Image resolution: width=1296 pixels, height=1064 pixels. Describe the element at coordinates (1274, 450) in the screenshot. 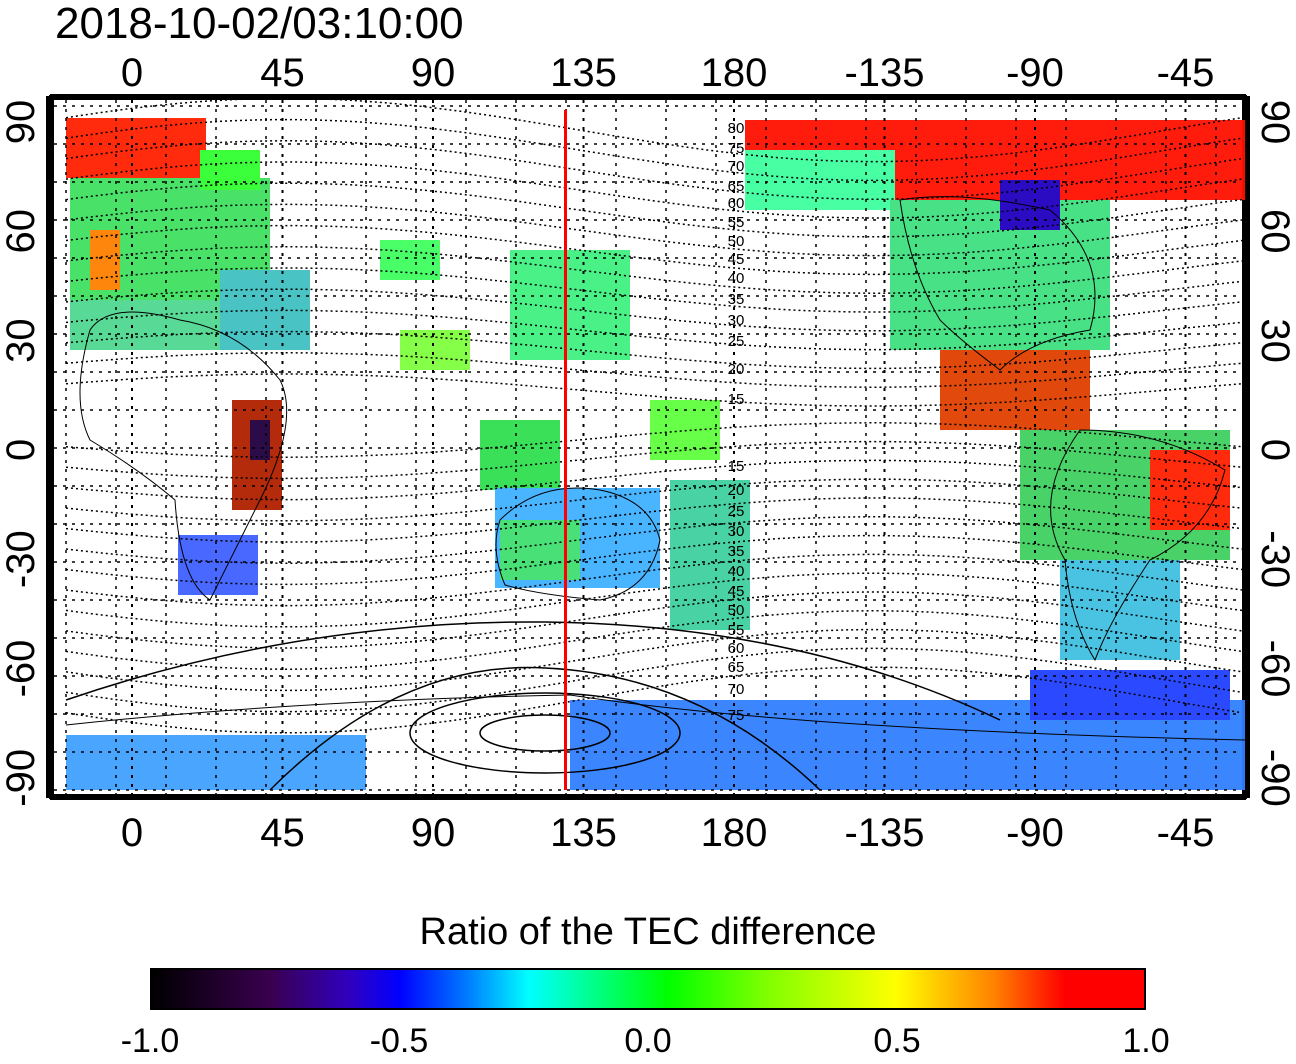

I see `latitude-tick-right: 0` at that location.